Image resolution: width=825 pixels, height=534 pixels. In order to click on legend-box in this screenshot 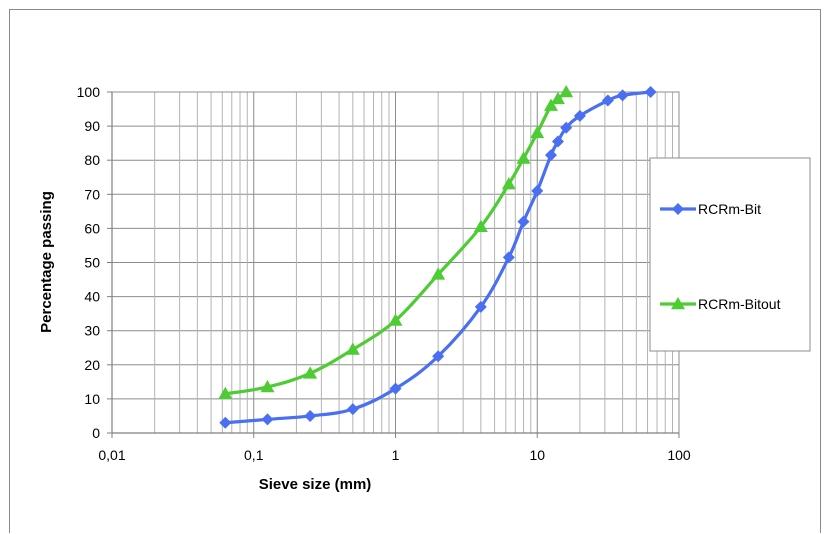, I will do `click(730, 254)`.